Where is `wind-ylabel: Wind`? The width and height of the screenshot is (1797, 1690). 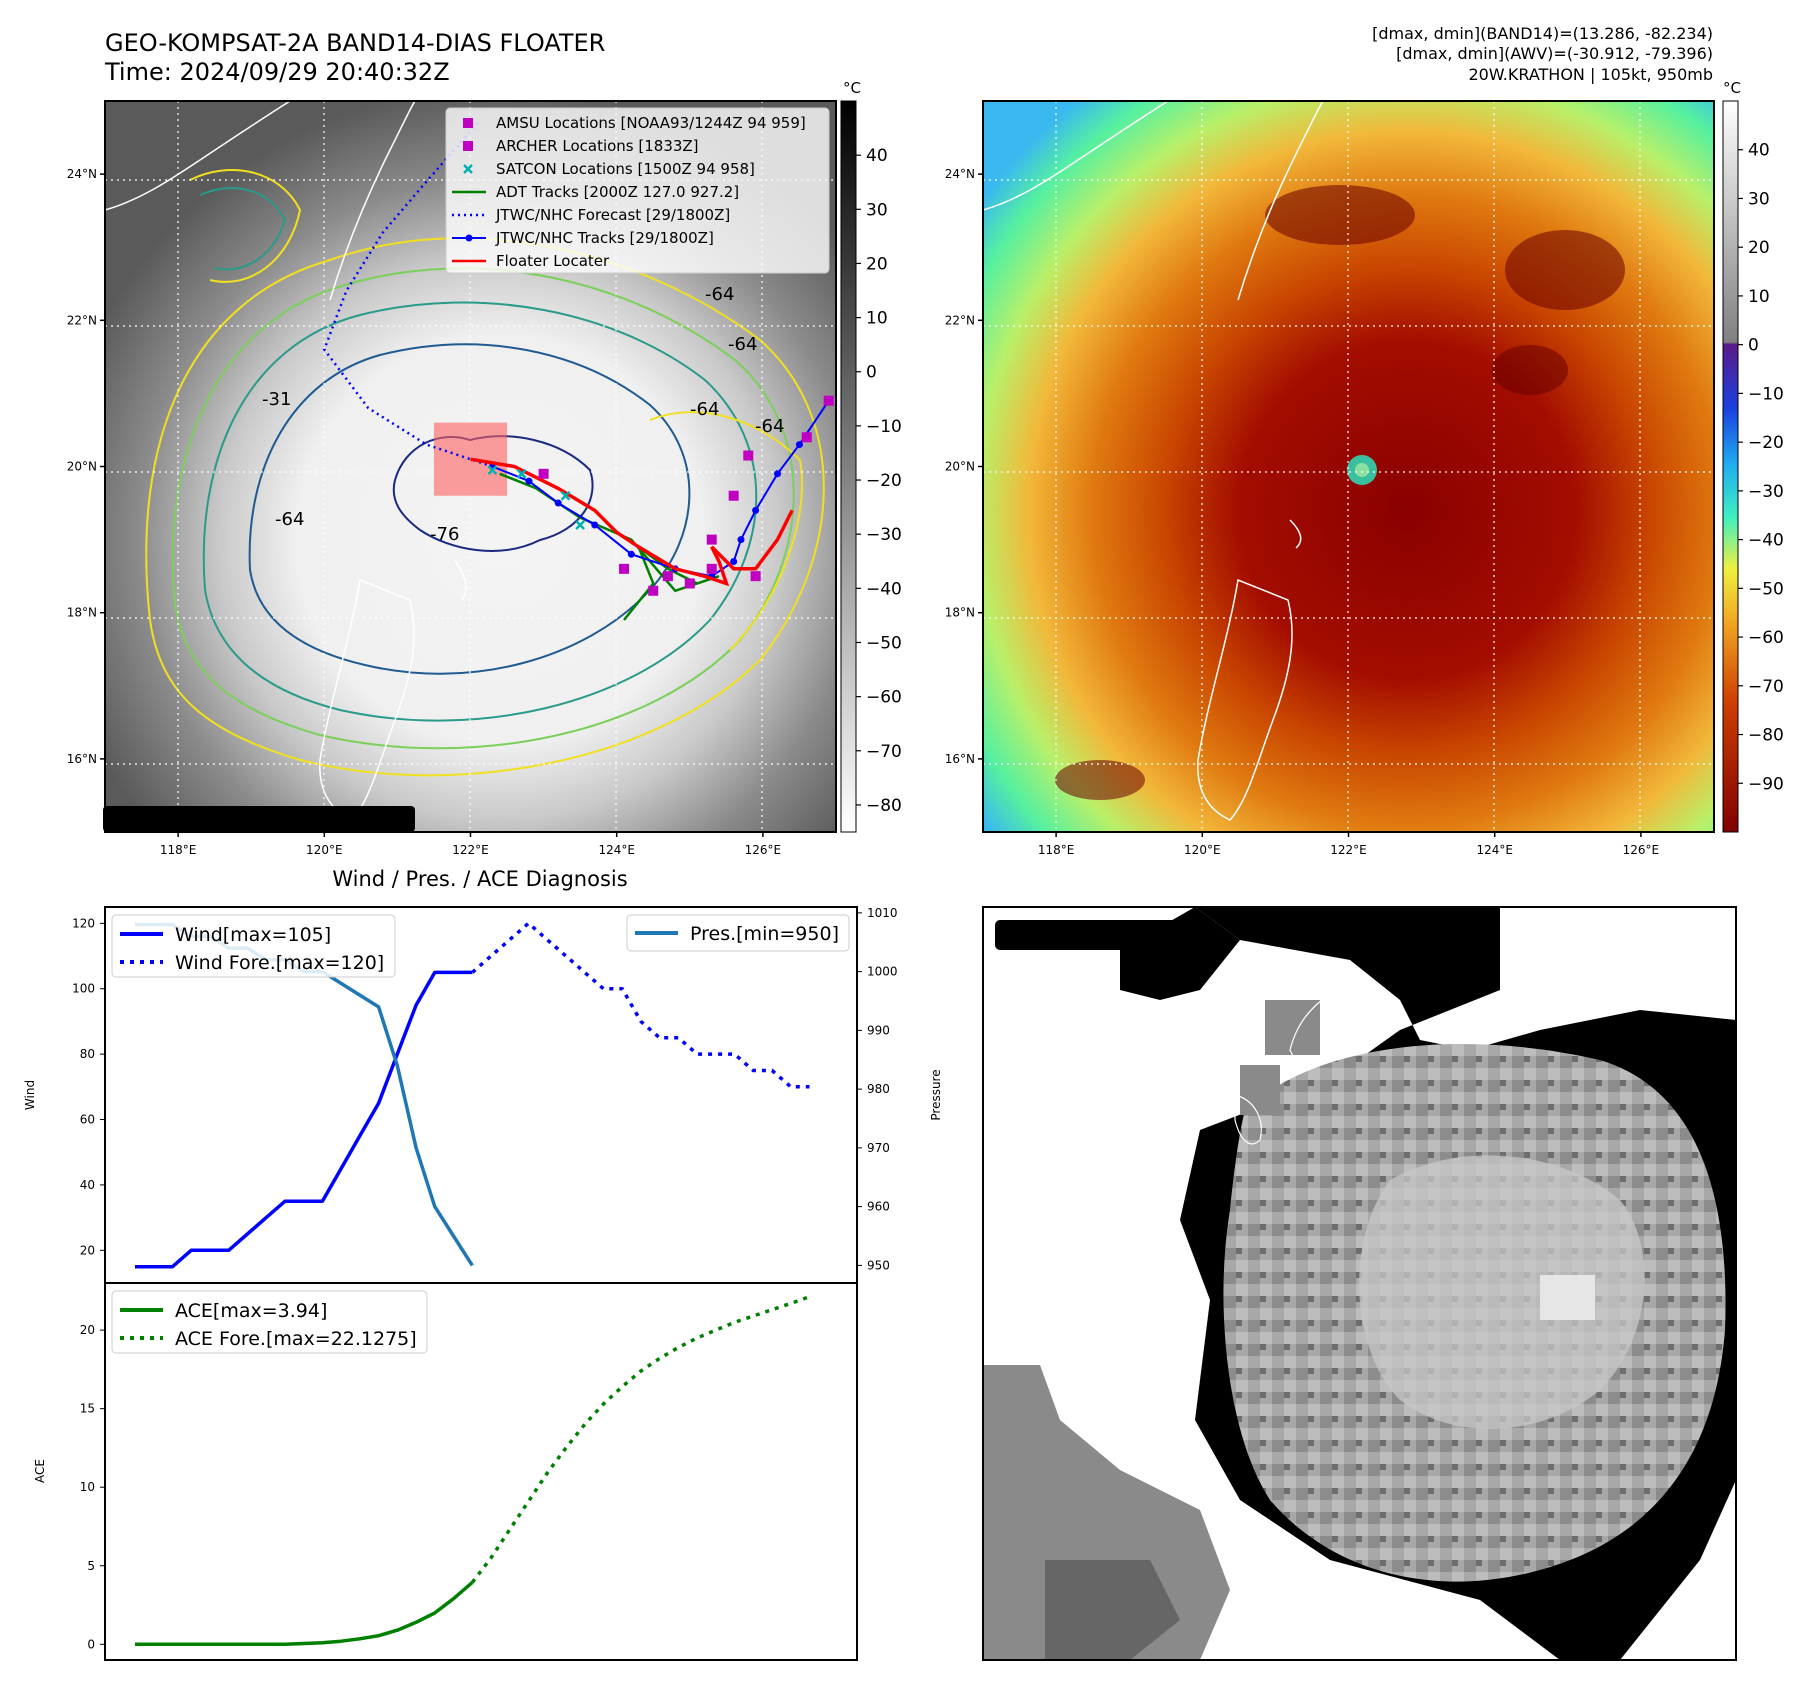 wind-ylabel: Wind is located at coordinates (30, 1095).